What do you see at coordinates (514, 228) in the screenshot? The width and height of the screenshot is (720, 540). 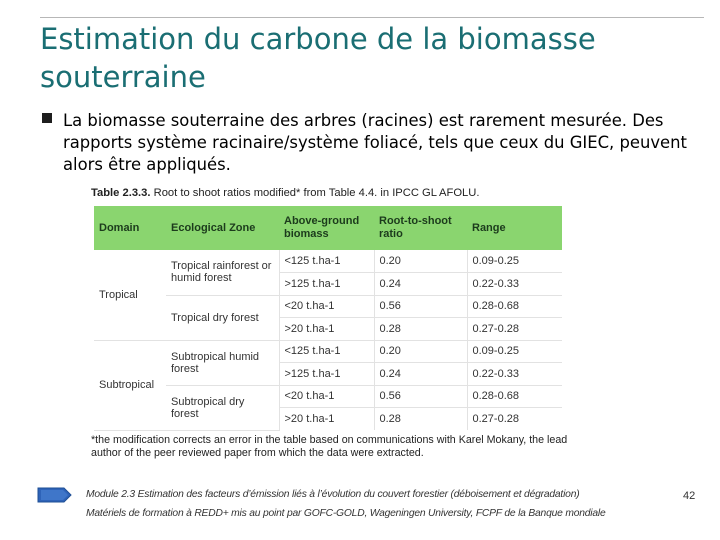 I see `header-range: Range` at bounding box center [514, 228].